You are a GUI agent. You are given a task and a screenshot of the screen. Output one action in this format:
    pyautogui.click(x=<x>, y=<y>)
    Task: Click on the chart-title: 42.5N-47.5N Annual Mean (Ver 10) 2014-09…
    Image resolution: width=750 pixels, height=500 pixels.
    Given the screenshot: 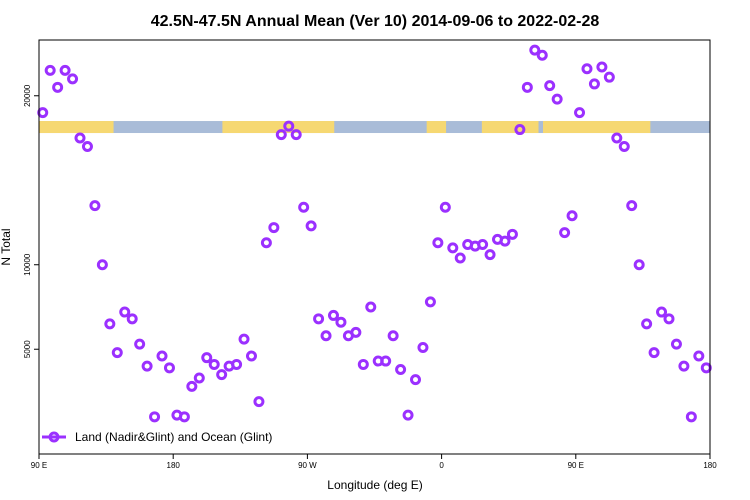 What is the action you would take?
    pyautogui.click(x=375, y=21)
    